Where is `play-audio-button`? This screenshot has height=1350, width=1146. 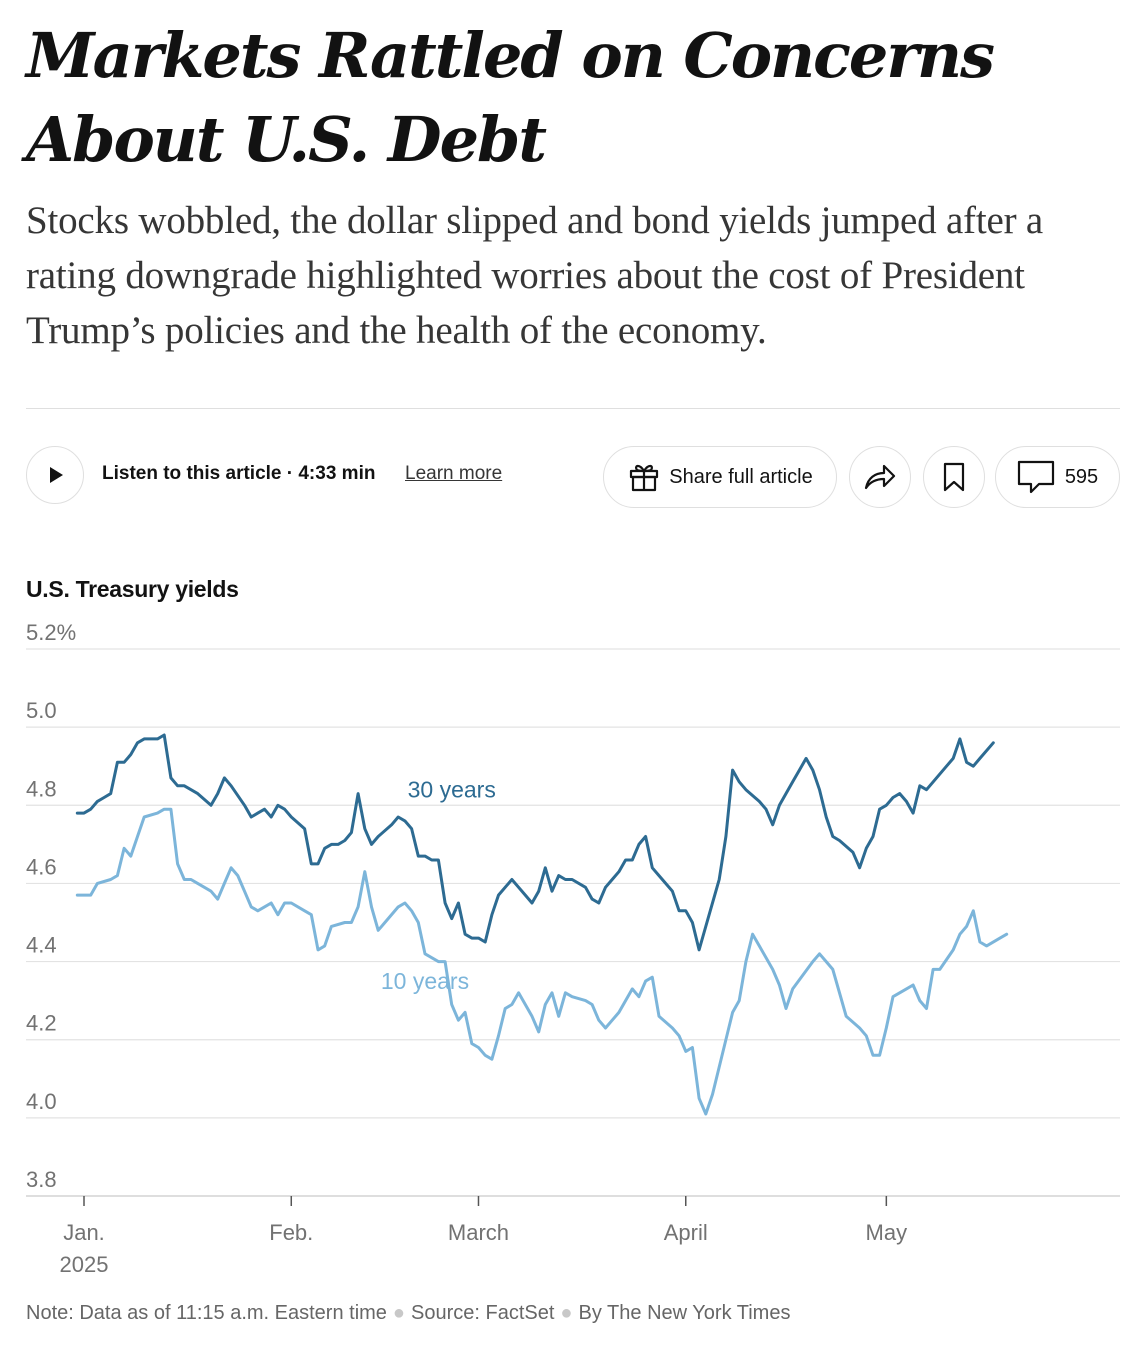 play-audio-button is located at coordinates (55, 475).